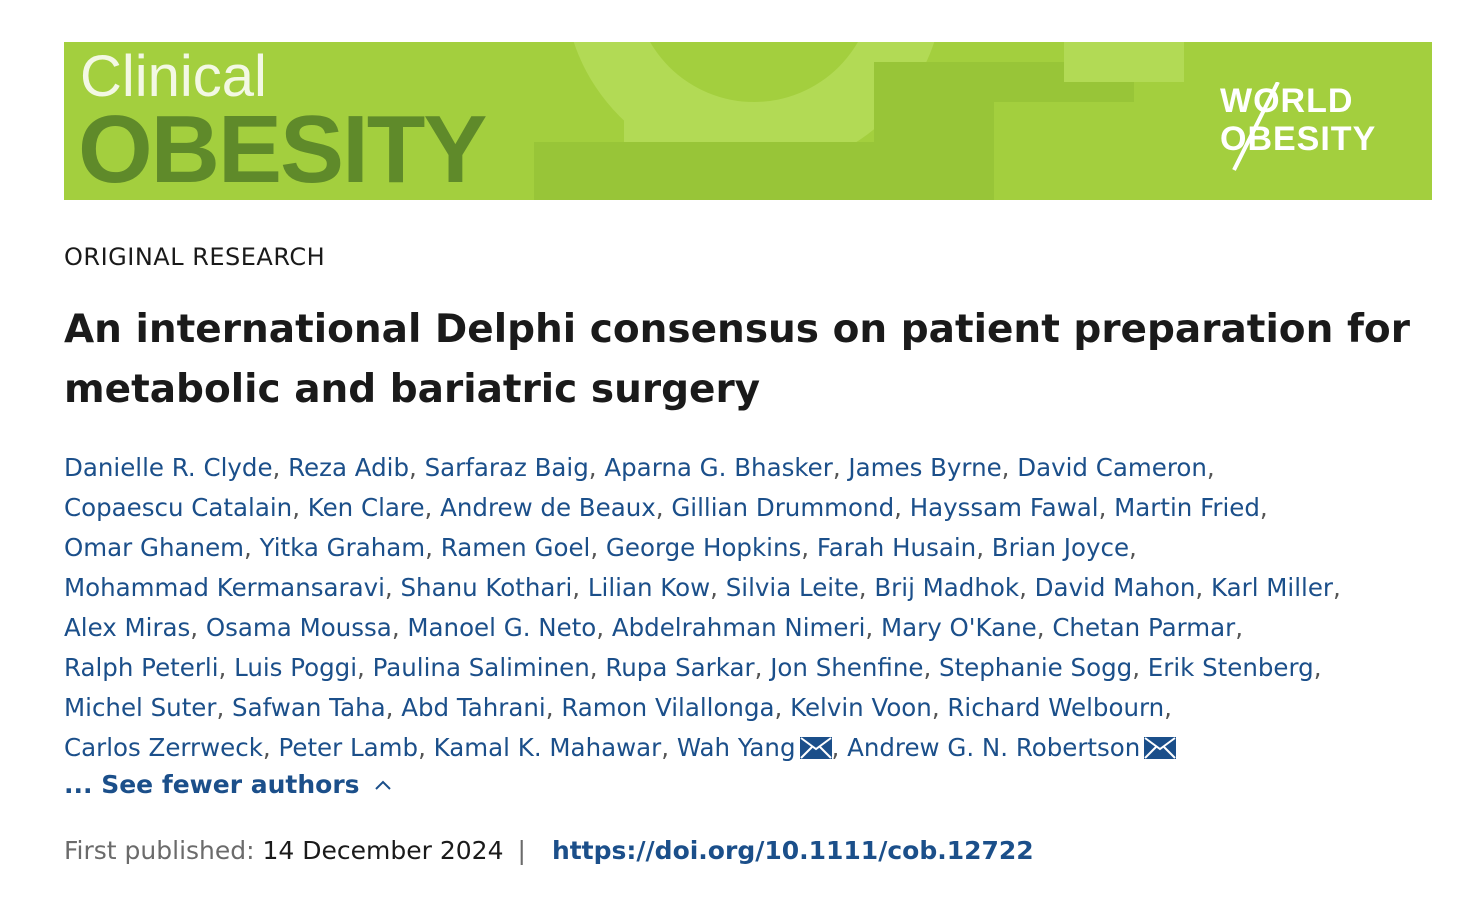 This screenshot has width=1480, height=916. Describe the element at coordinates (680, 667) in the screenshot. I see `author-link: Rupa Sarkar` at that location.